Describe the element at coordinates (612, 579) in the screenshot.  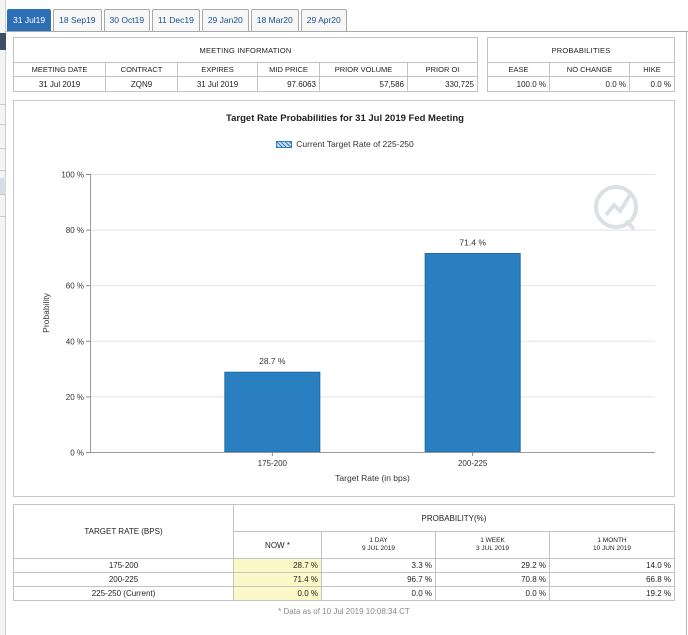
I see `value-cell: 66.8 %` at that location.